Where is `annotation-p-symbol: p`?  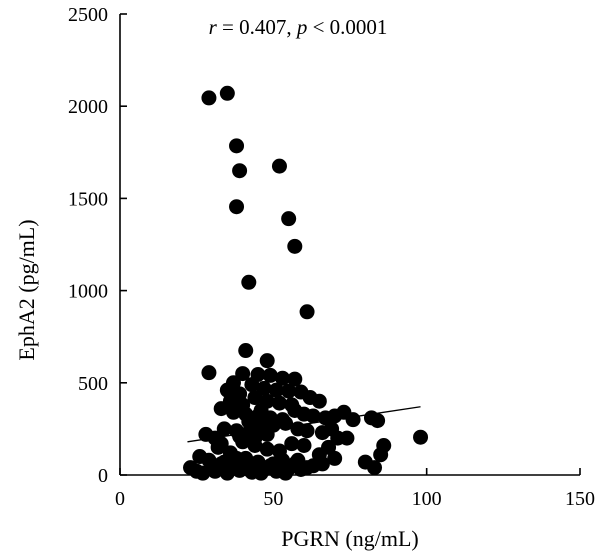
annotation-p-symbol: p is located at coordinates (301, 27).